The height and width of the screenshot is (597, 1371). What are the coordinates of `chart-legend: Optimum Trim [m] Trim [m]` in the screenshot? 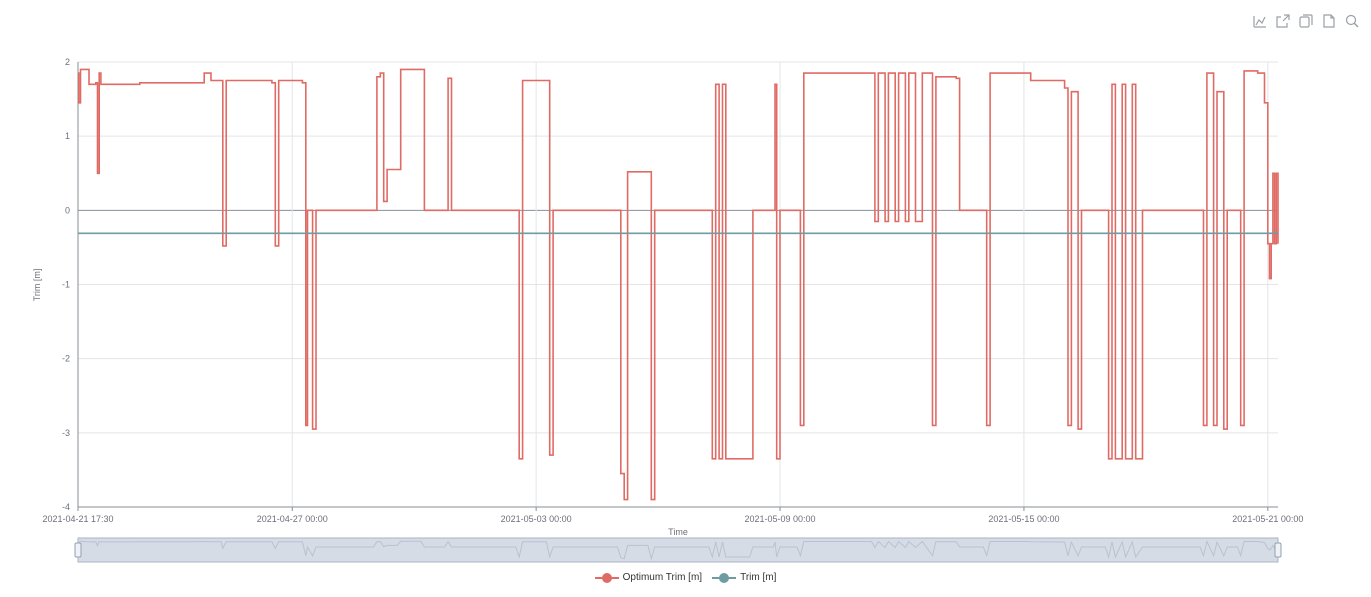 It's located at (685, 577).